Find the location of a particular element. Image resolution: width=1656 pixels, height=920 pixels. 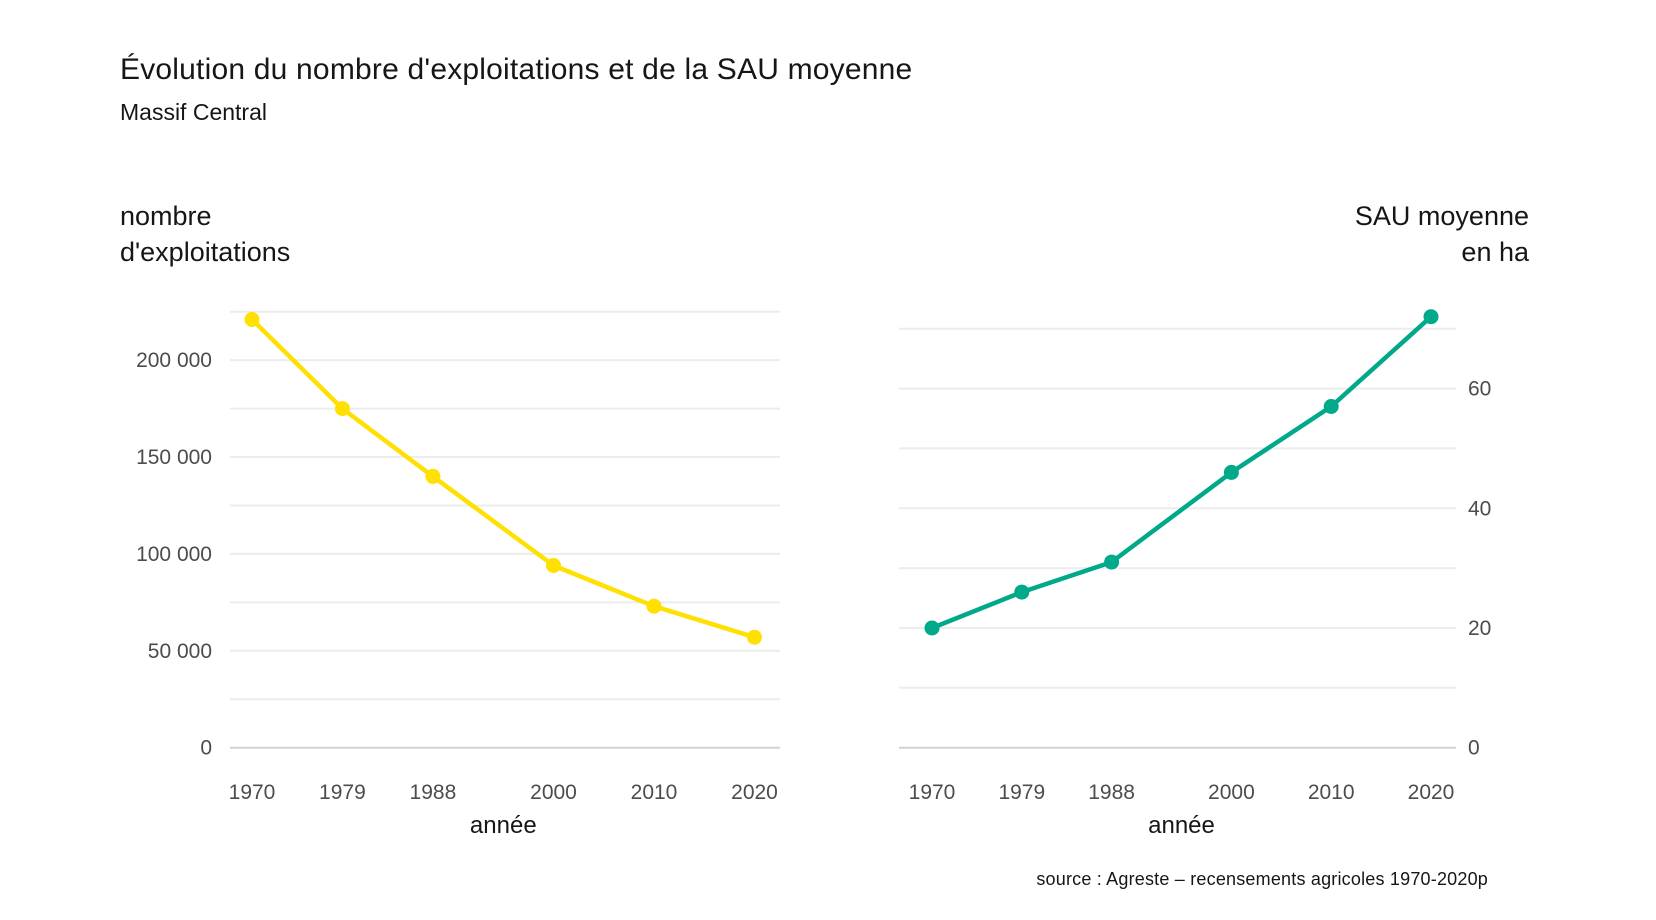

y-tick-label: 100 000 is located at coordinates (174, 554).